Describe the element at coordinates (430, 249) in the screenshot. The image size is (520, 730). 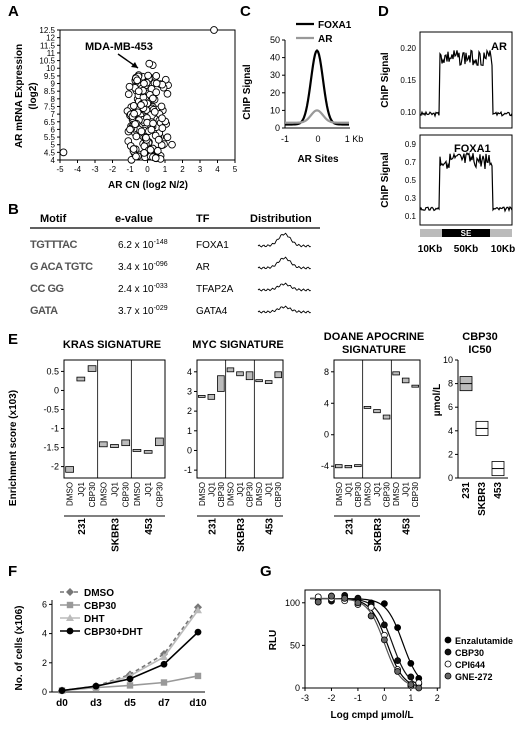
I see `panel-d-track-left: 10Kb` at that location.